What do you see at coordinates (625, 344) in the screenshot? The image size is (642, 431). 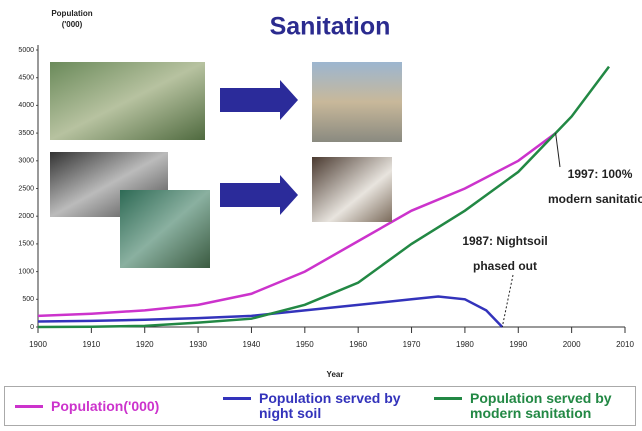 I see `x-tick-label: 2010` at bounding box center [625, 344].